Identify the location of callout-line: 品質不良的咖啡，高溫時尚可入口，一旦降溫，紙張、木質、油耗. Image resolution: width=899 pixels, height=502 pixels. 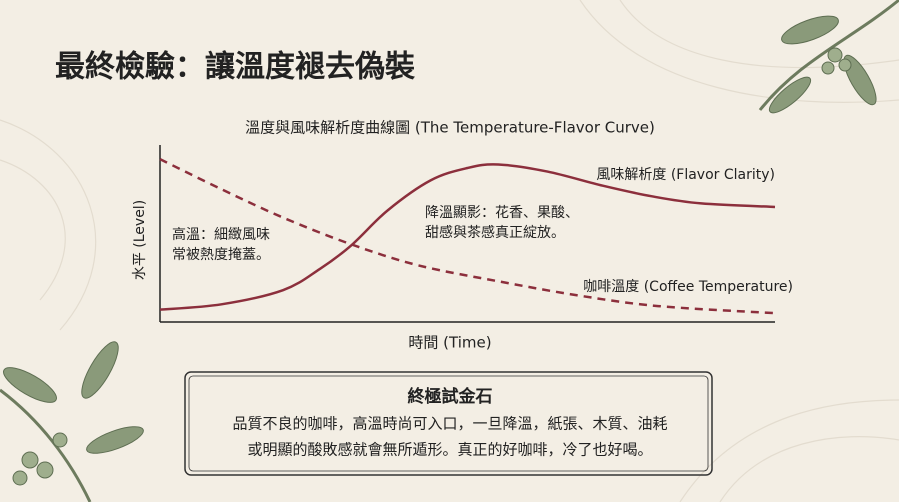
(449, 424).